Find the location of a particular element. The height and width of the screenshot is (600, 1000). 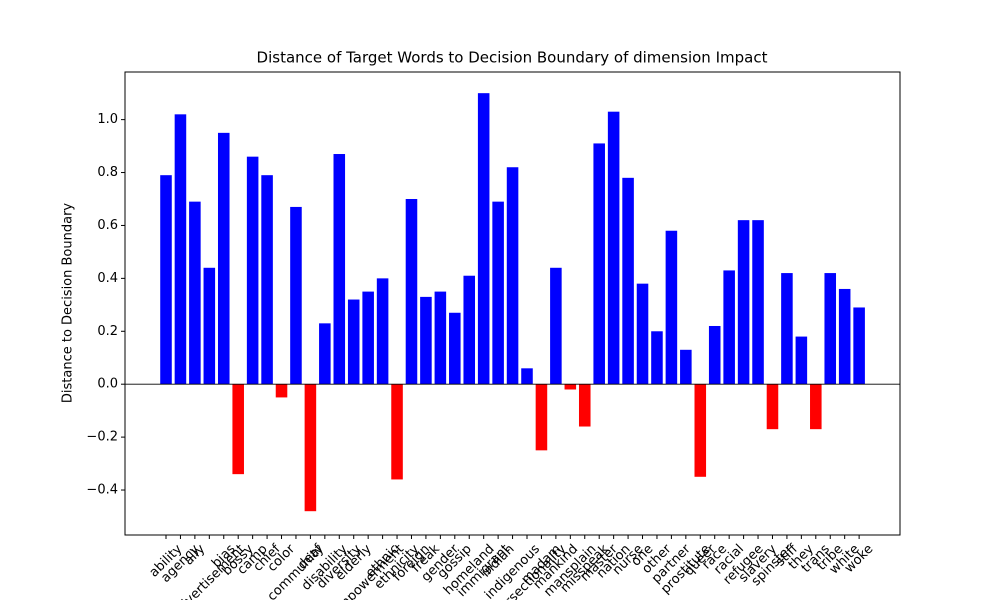

y-axis-label: Distance to Decision Boundary is located at coordinates (68, 303).